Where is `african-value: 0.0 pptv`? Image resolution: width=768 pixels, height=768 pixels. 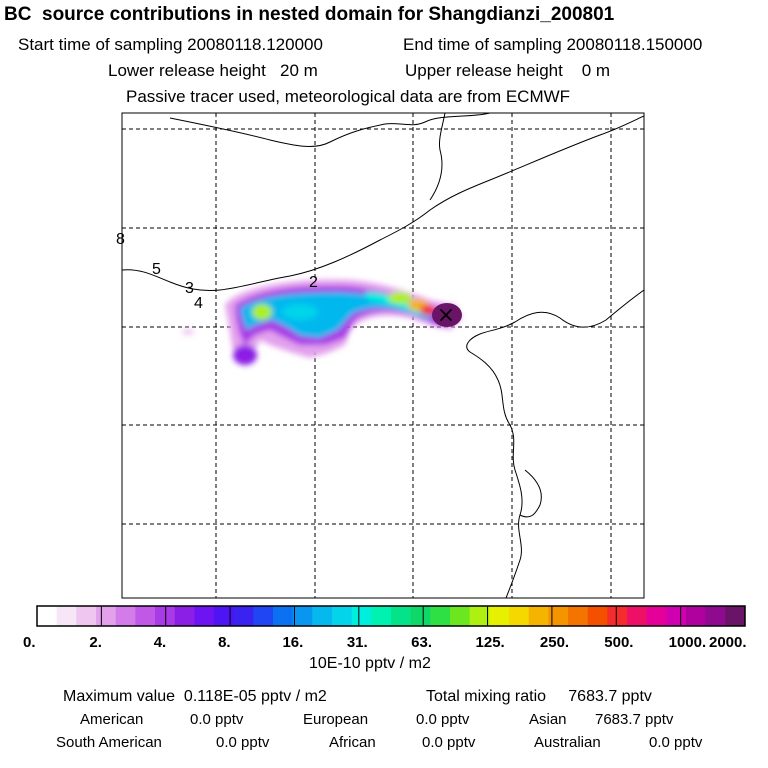 african-value: 0.0 pptv is located at coordinates (449, 742).